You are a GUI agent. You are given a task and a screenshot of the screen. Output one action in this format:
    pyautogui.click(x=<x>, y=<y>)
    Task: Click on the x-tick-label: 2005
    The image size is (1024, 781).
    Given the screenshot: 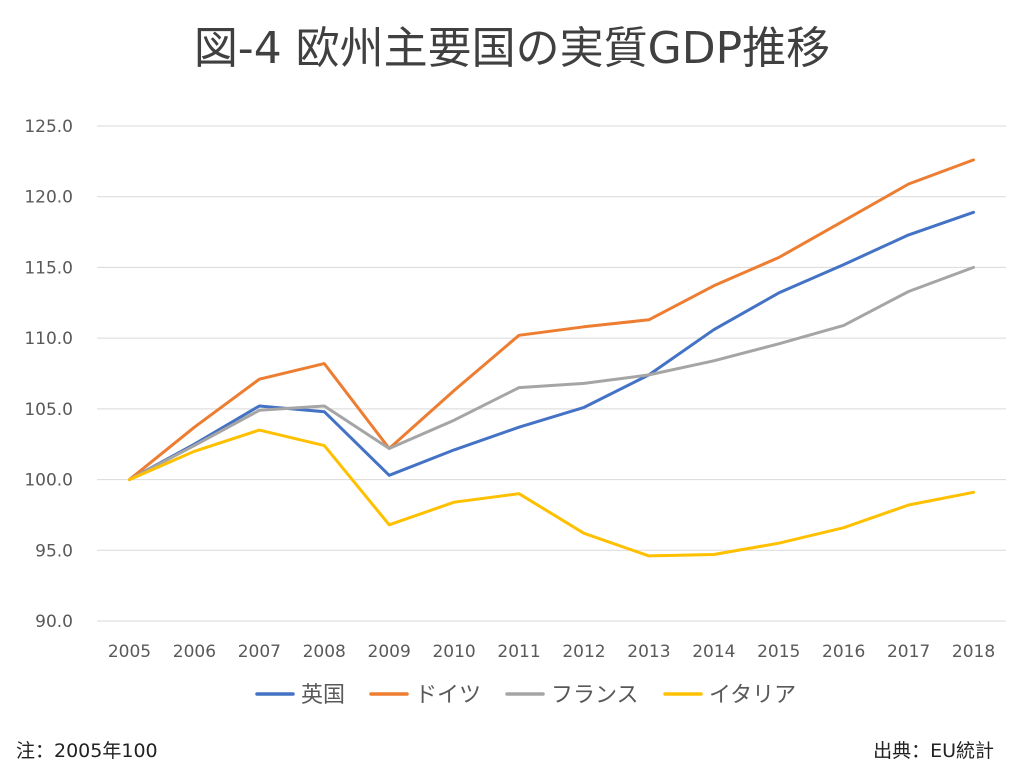 What is the action you would take?
    pyautogui.click(x=129, y=652)
    